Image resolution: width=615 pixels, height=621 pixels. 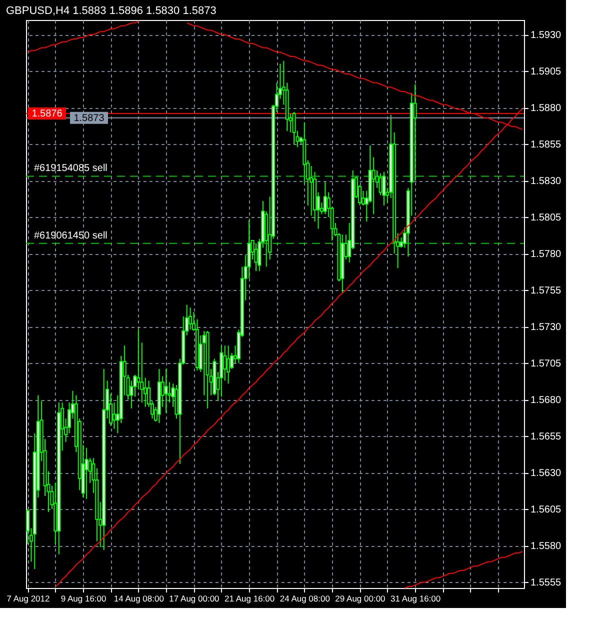 What do you see at coordinates (83, 599) in the screenshot?
I see `x-tick-label: 9 Aug 16:00` at bounding box center [83, 599].